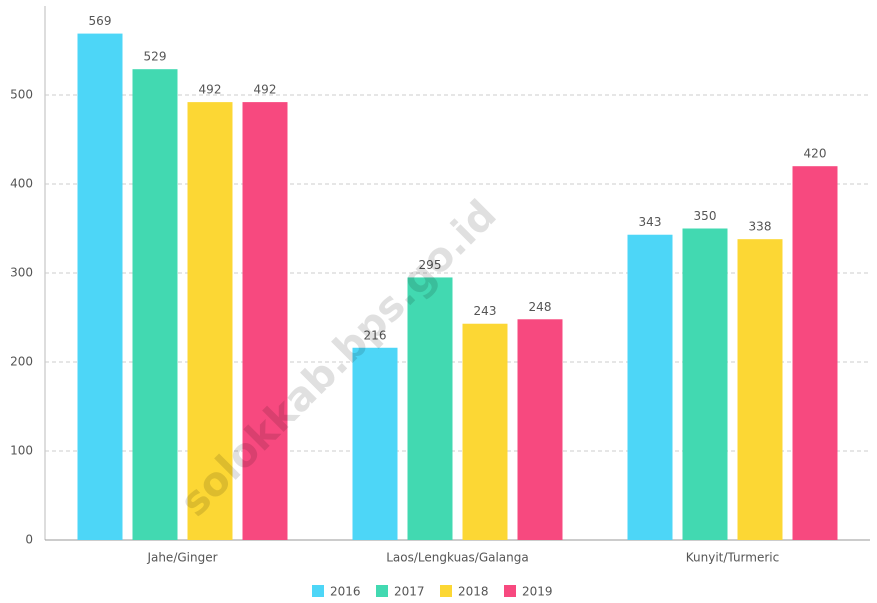 The width and height of the screenshot is (877, 603). I want to click on x-tick-label: Kunyit/Turmeric, so click(732, 558).